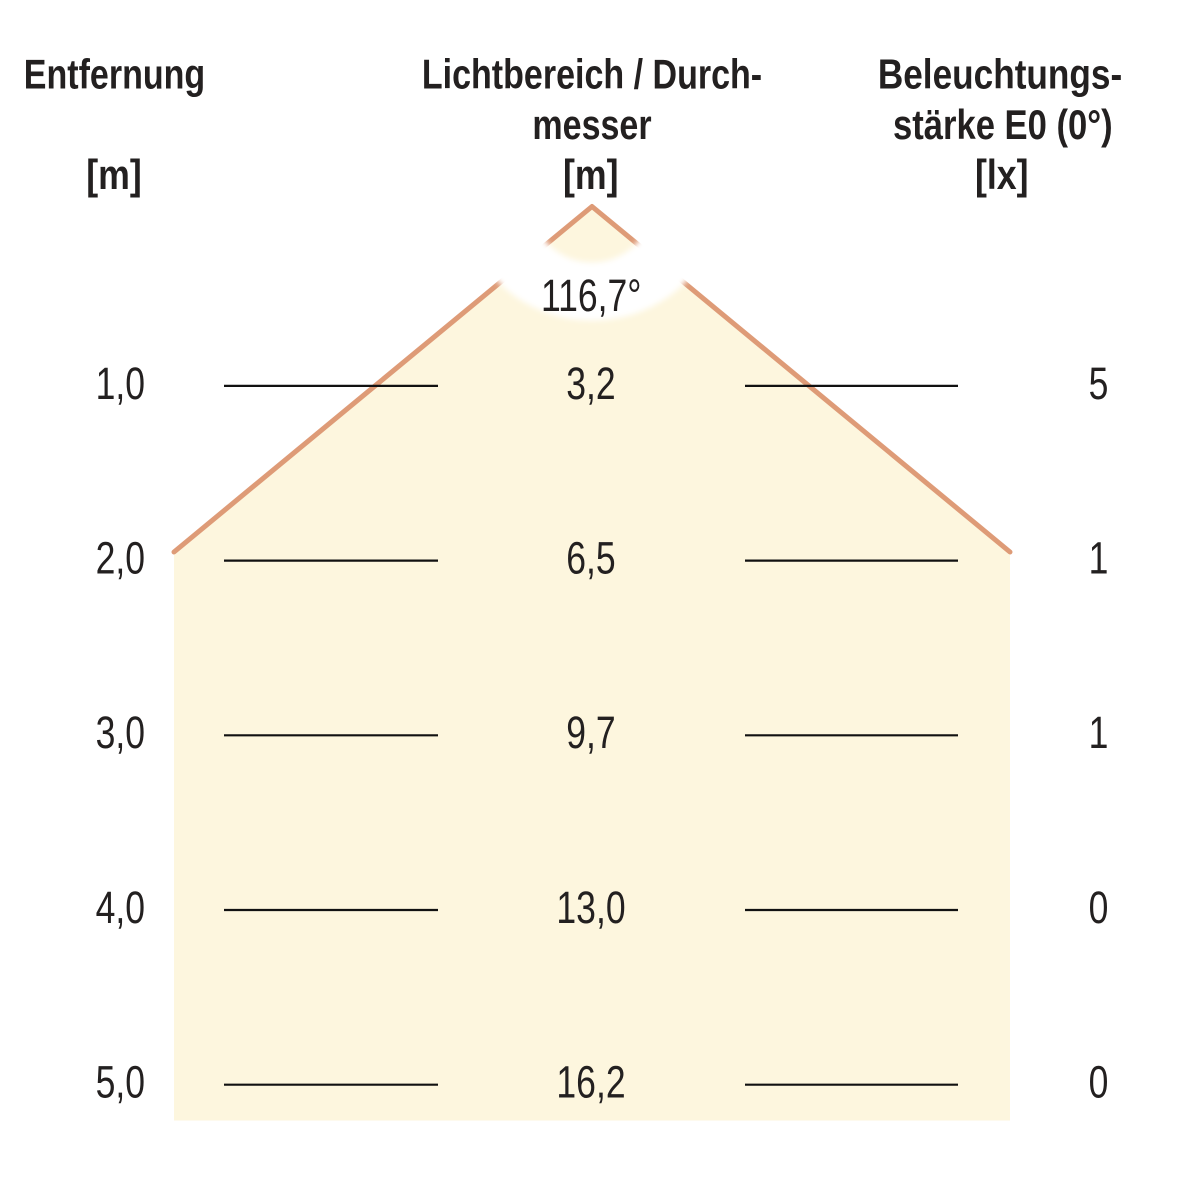 The image size is (1182, 1182). Describe the element at coordinates (114, 76) in the screenshot. I see `svg-text: Entfernung` at that location.